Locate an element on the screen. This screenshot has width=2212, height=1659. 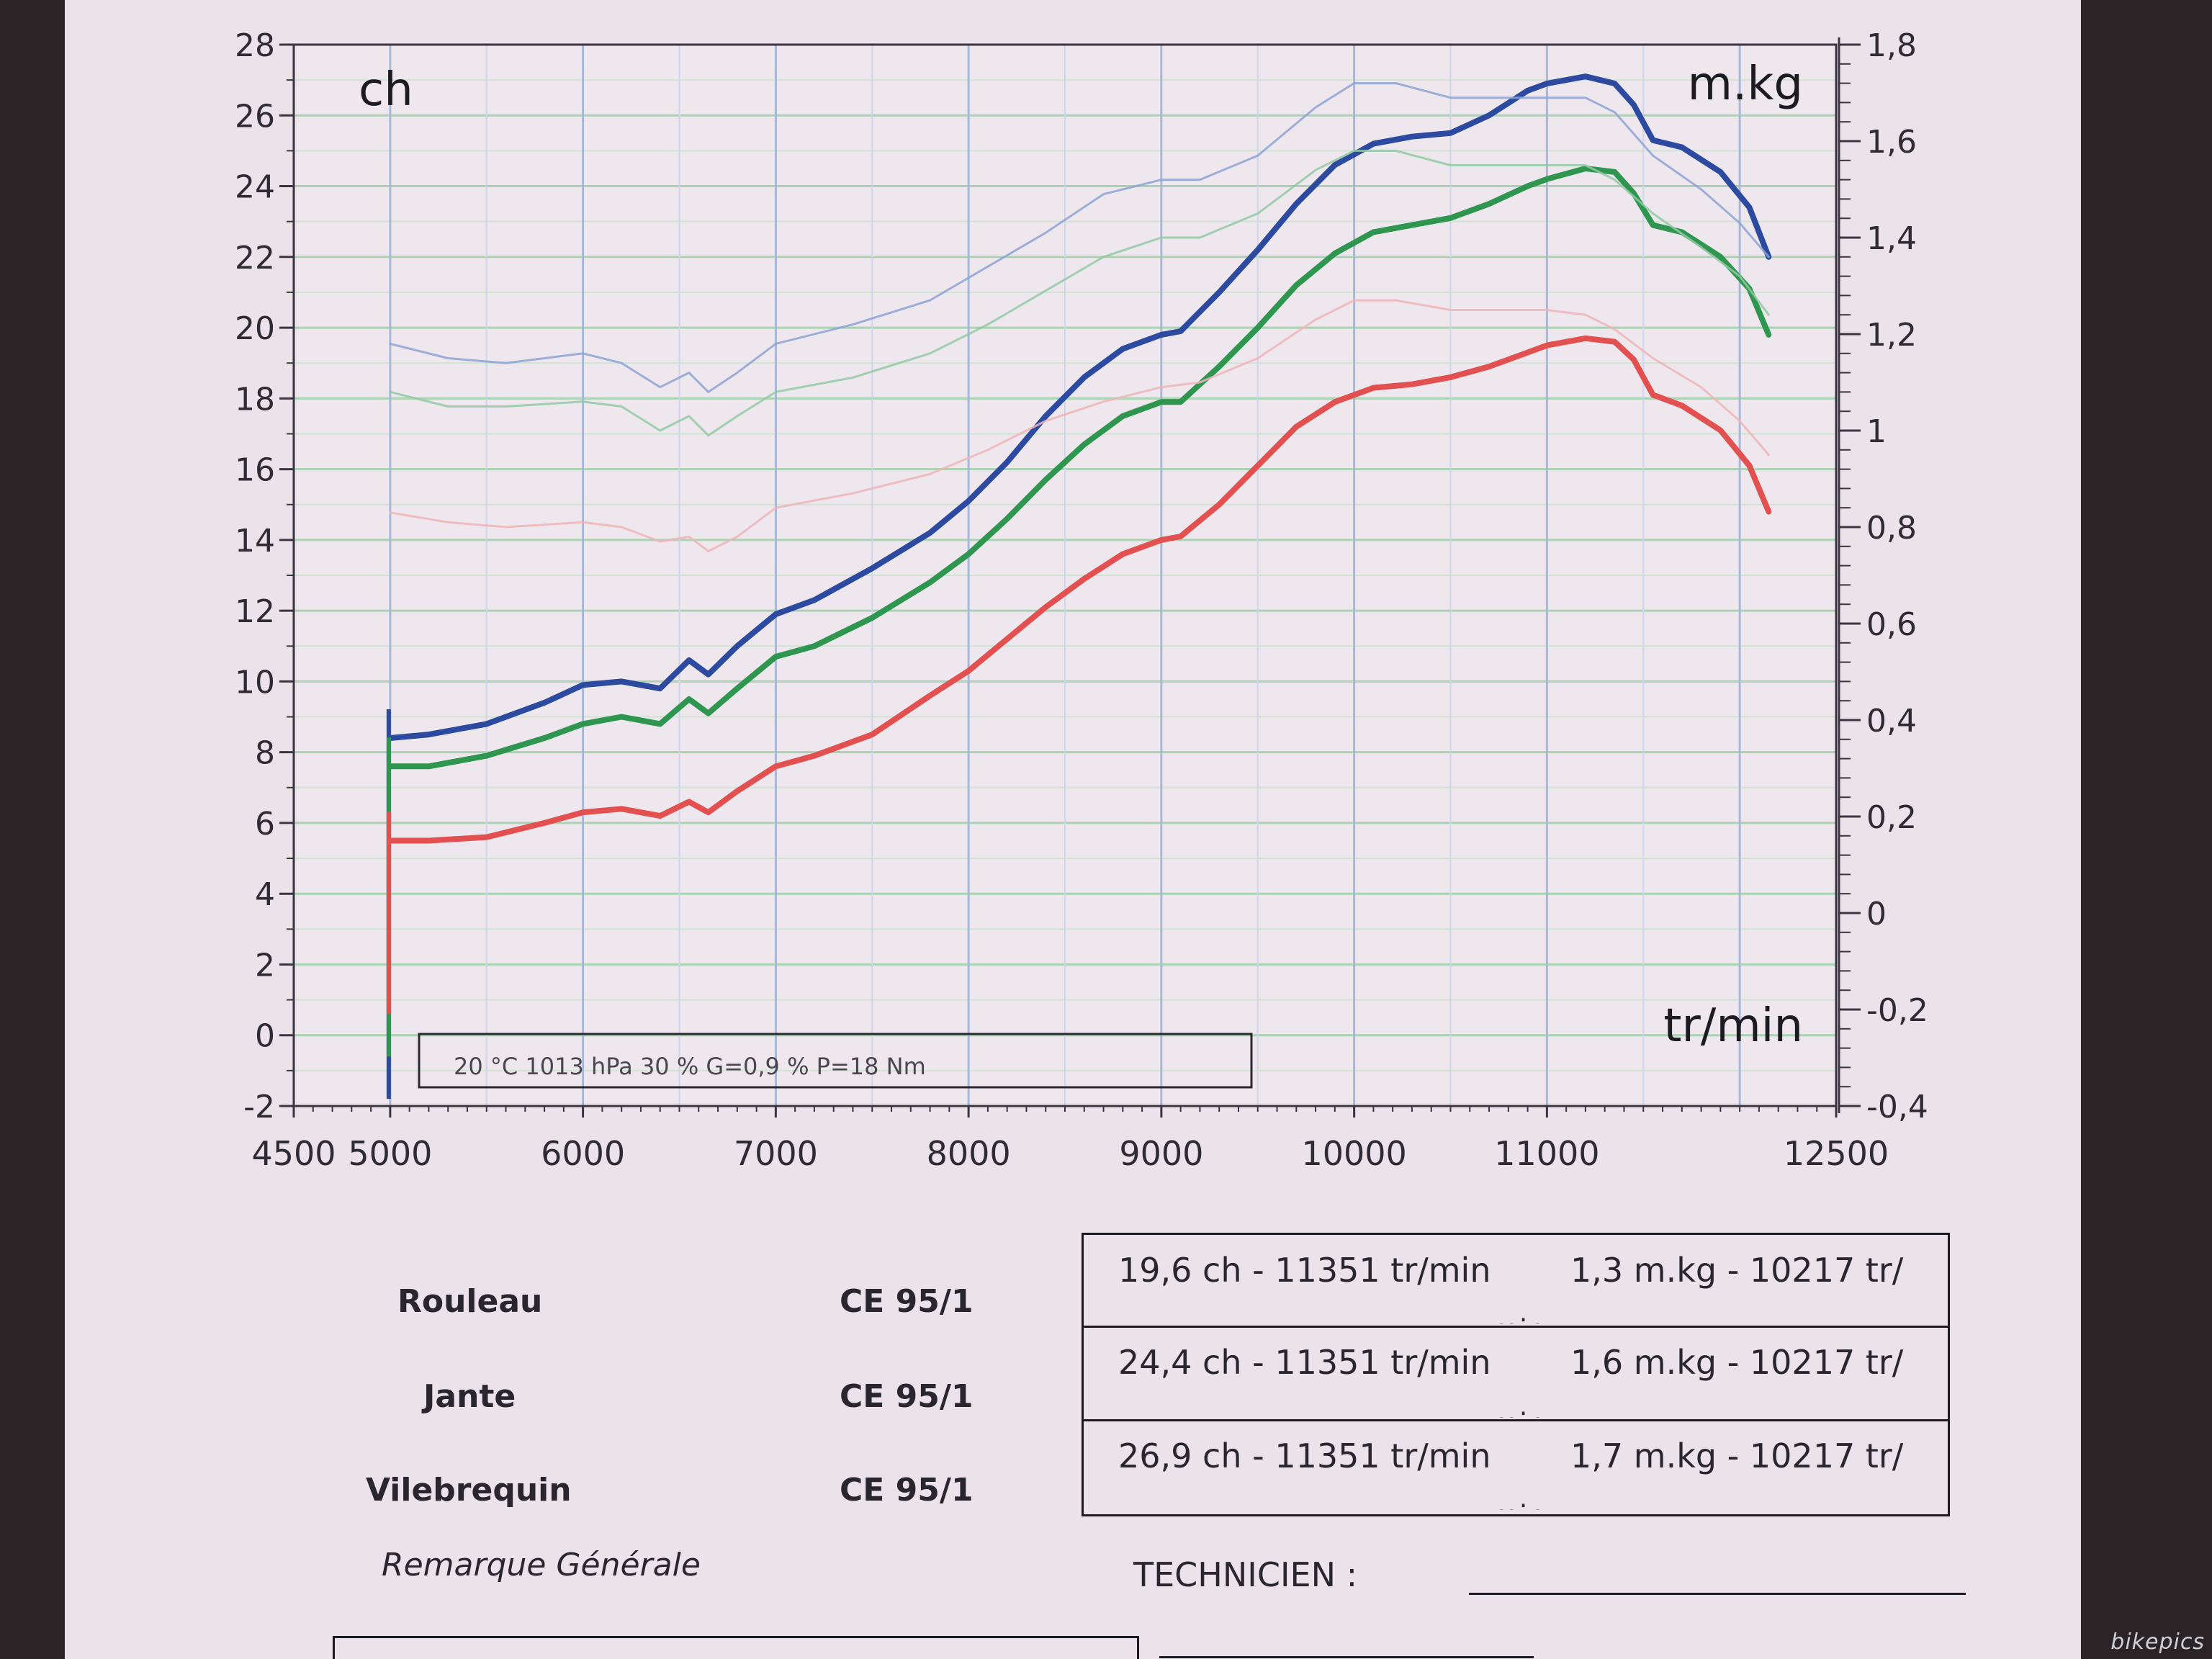
left-tick-label: 22 is located at coordinates (255, 258).